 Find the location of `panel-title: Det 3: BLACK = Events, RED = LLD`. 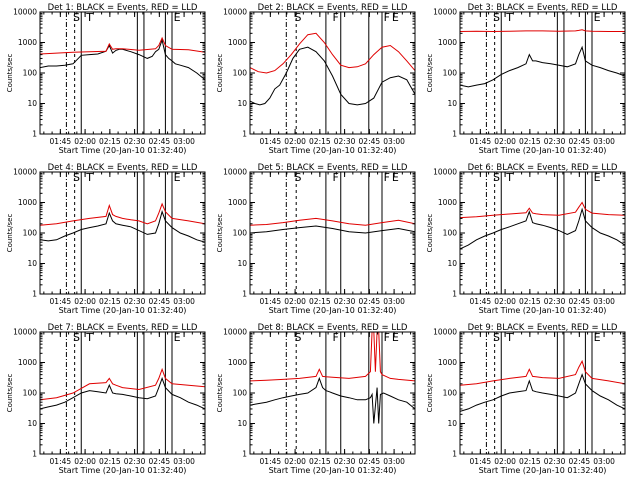

panel-title: Det 3: BLACK = Events, RED = LLD is located at coordinates (543, 8).